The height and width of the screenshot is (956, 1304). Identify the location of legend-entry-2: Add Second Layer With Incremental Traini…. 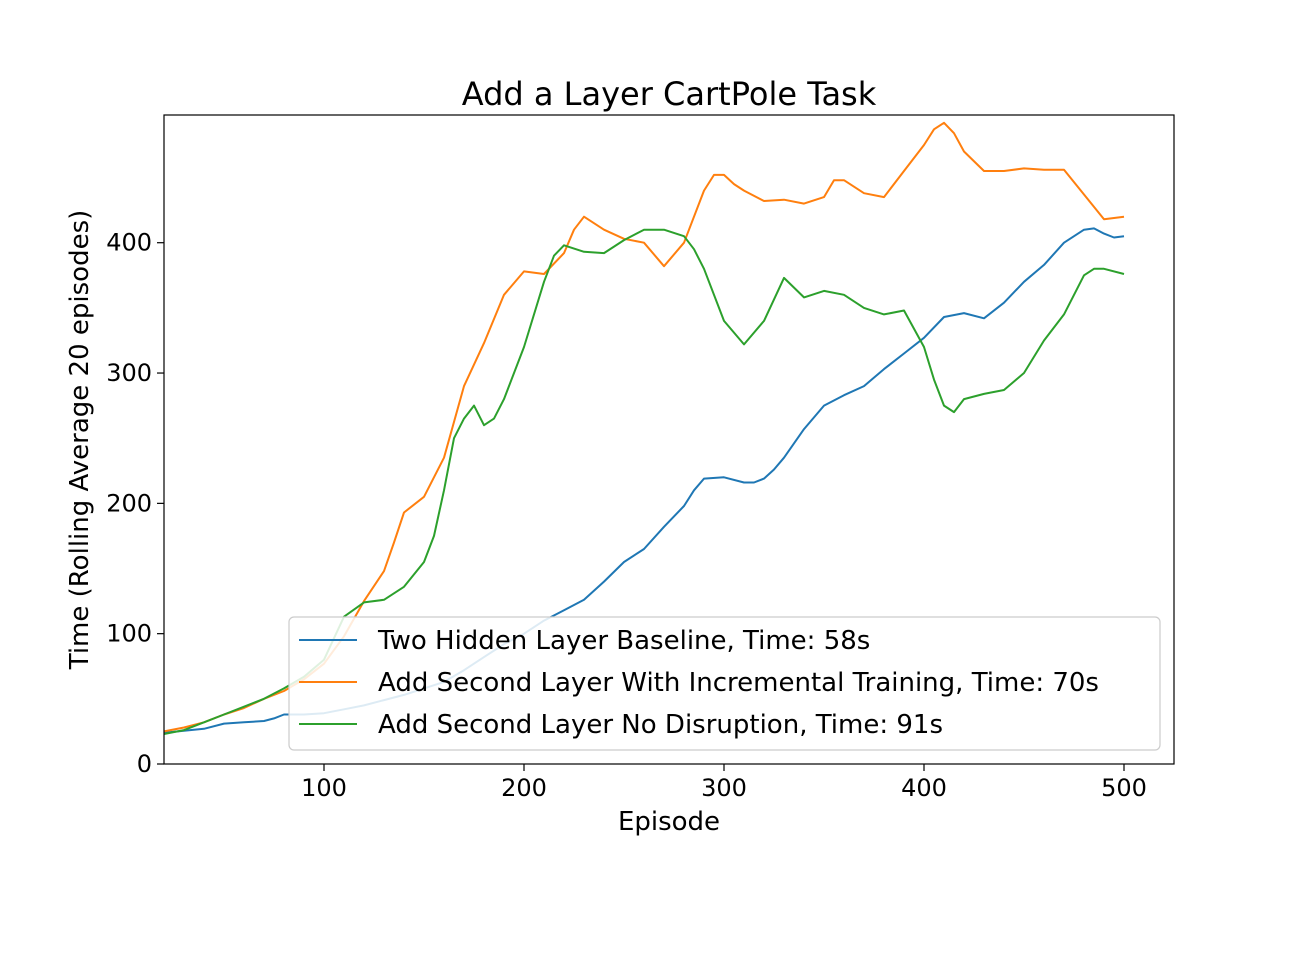
(738, 683).